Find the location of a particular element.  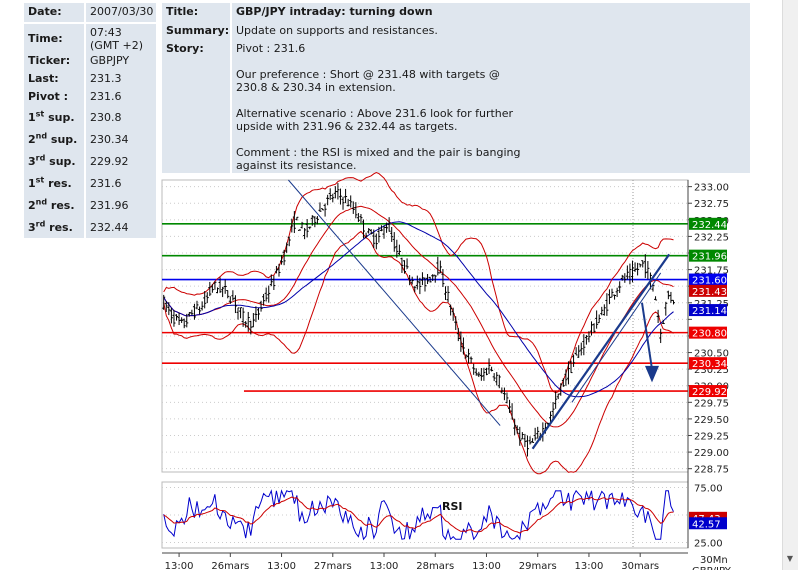

pivot-value: 231.6 is located at coordinates (121, 97).